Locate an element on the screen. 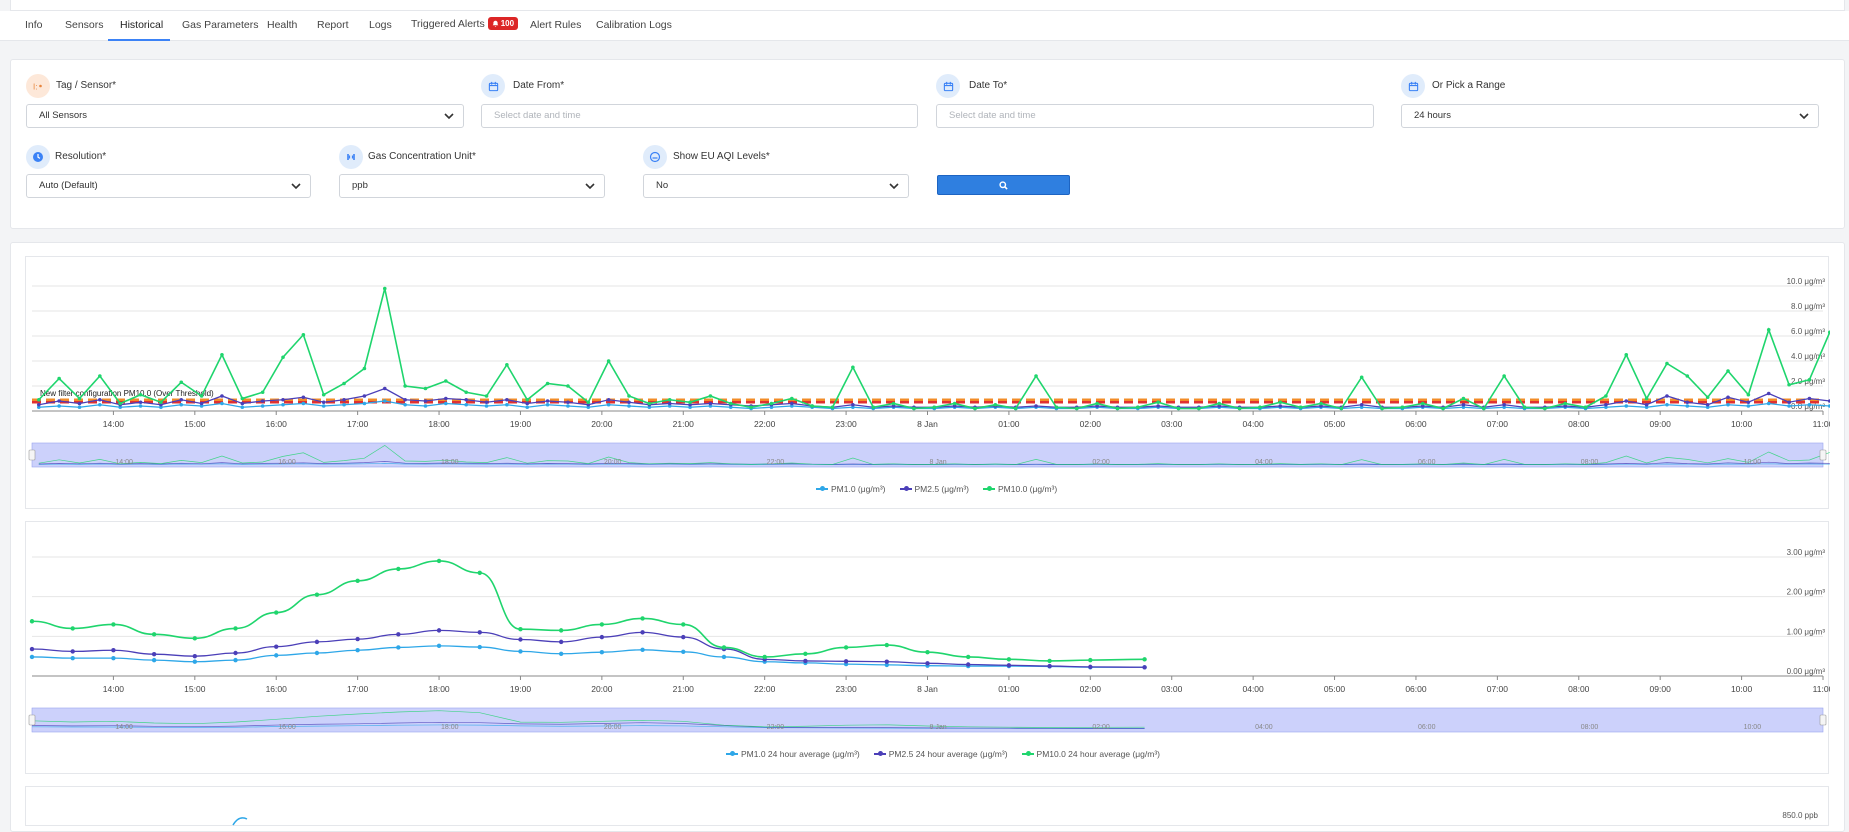  legend-item: PM10.0 24 hour average (μg/m³) is located at coordinates (1091, 754).